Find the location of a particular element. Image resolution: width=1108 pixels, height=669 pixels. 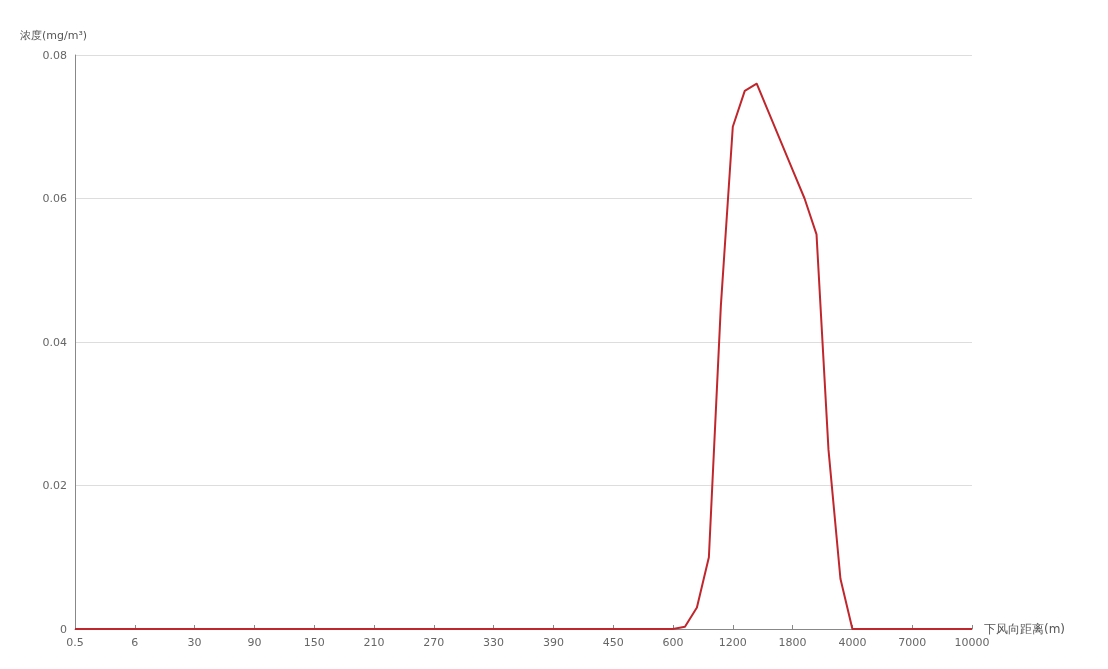

y-axis-title: 浓度(mg/m³) is located at coordinates (54, 35).